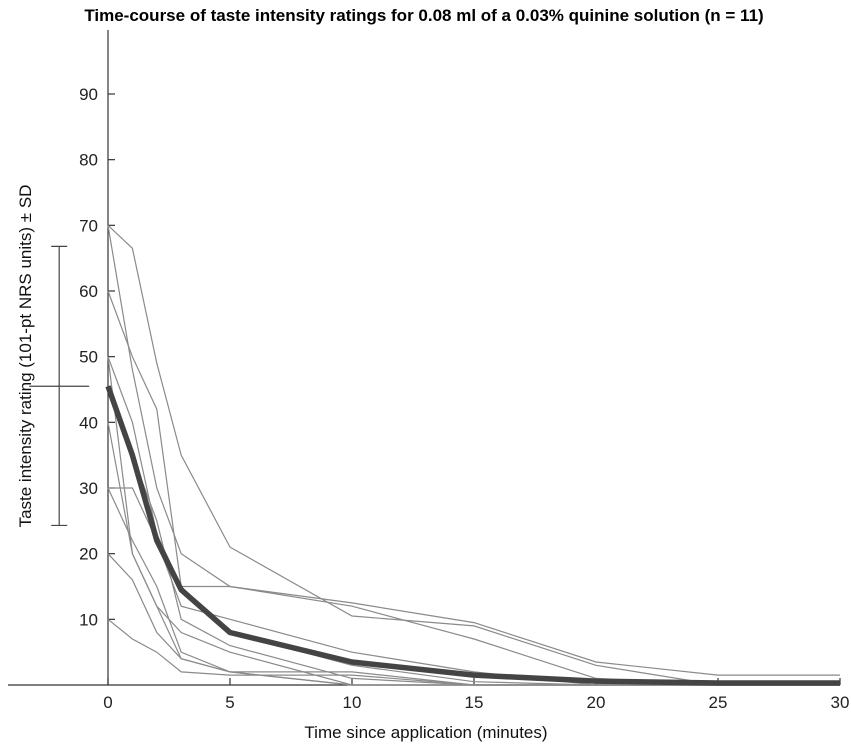 This screenshot has height=744, width=851. I want to click on y-tick-label: 40, so click(88, 422).